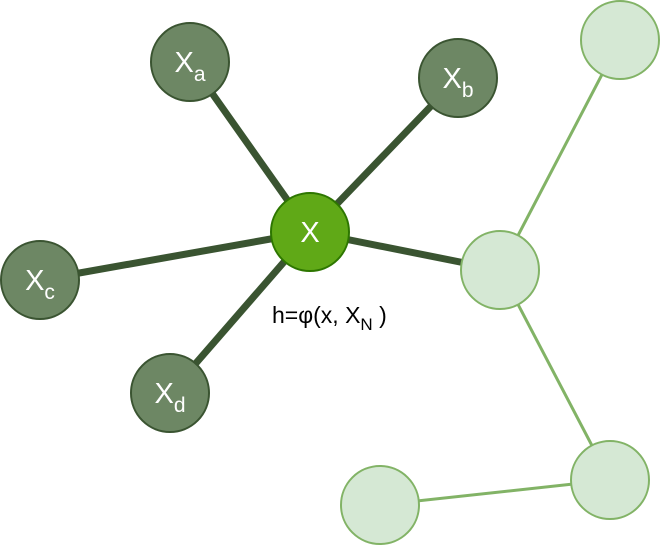 Image resolution: width=661 pixels, height=552 pixels. I want to click on node-c-label: Xc, so click(40, 284).